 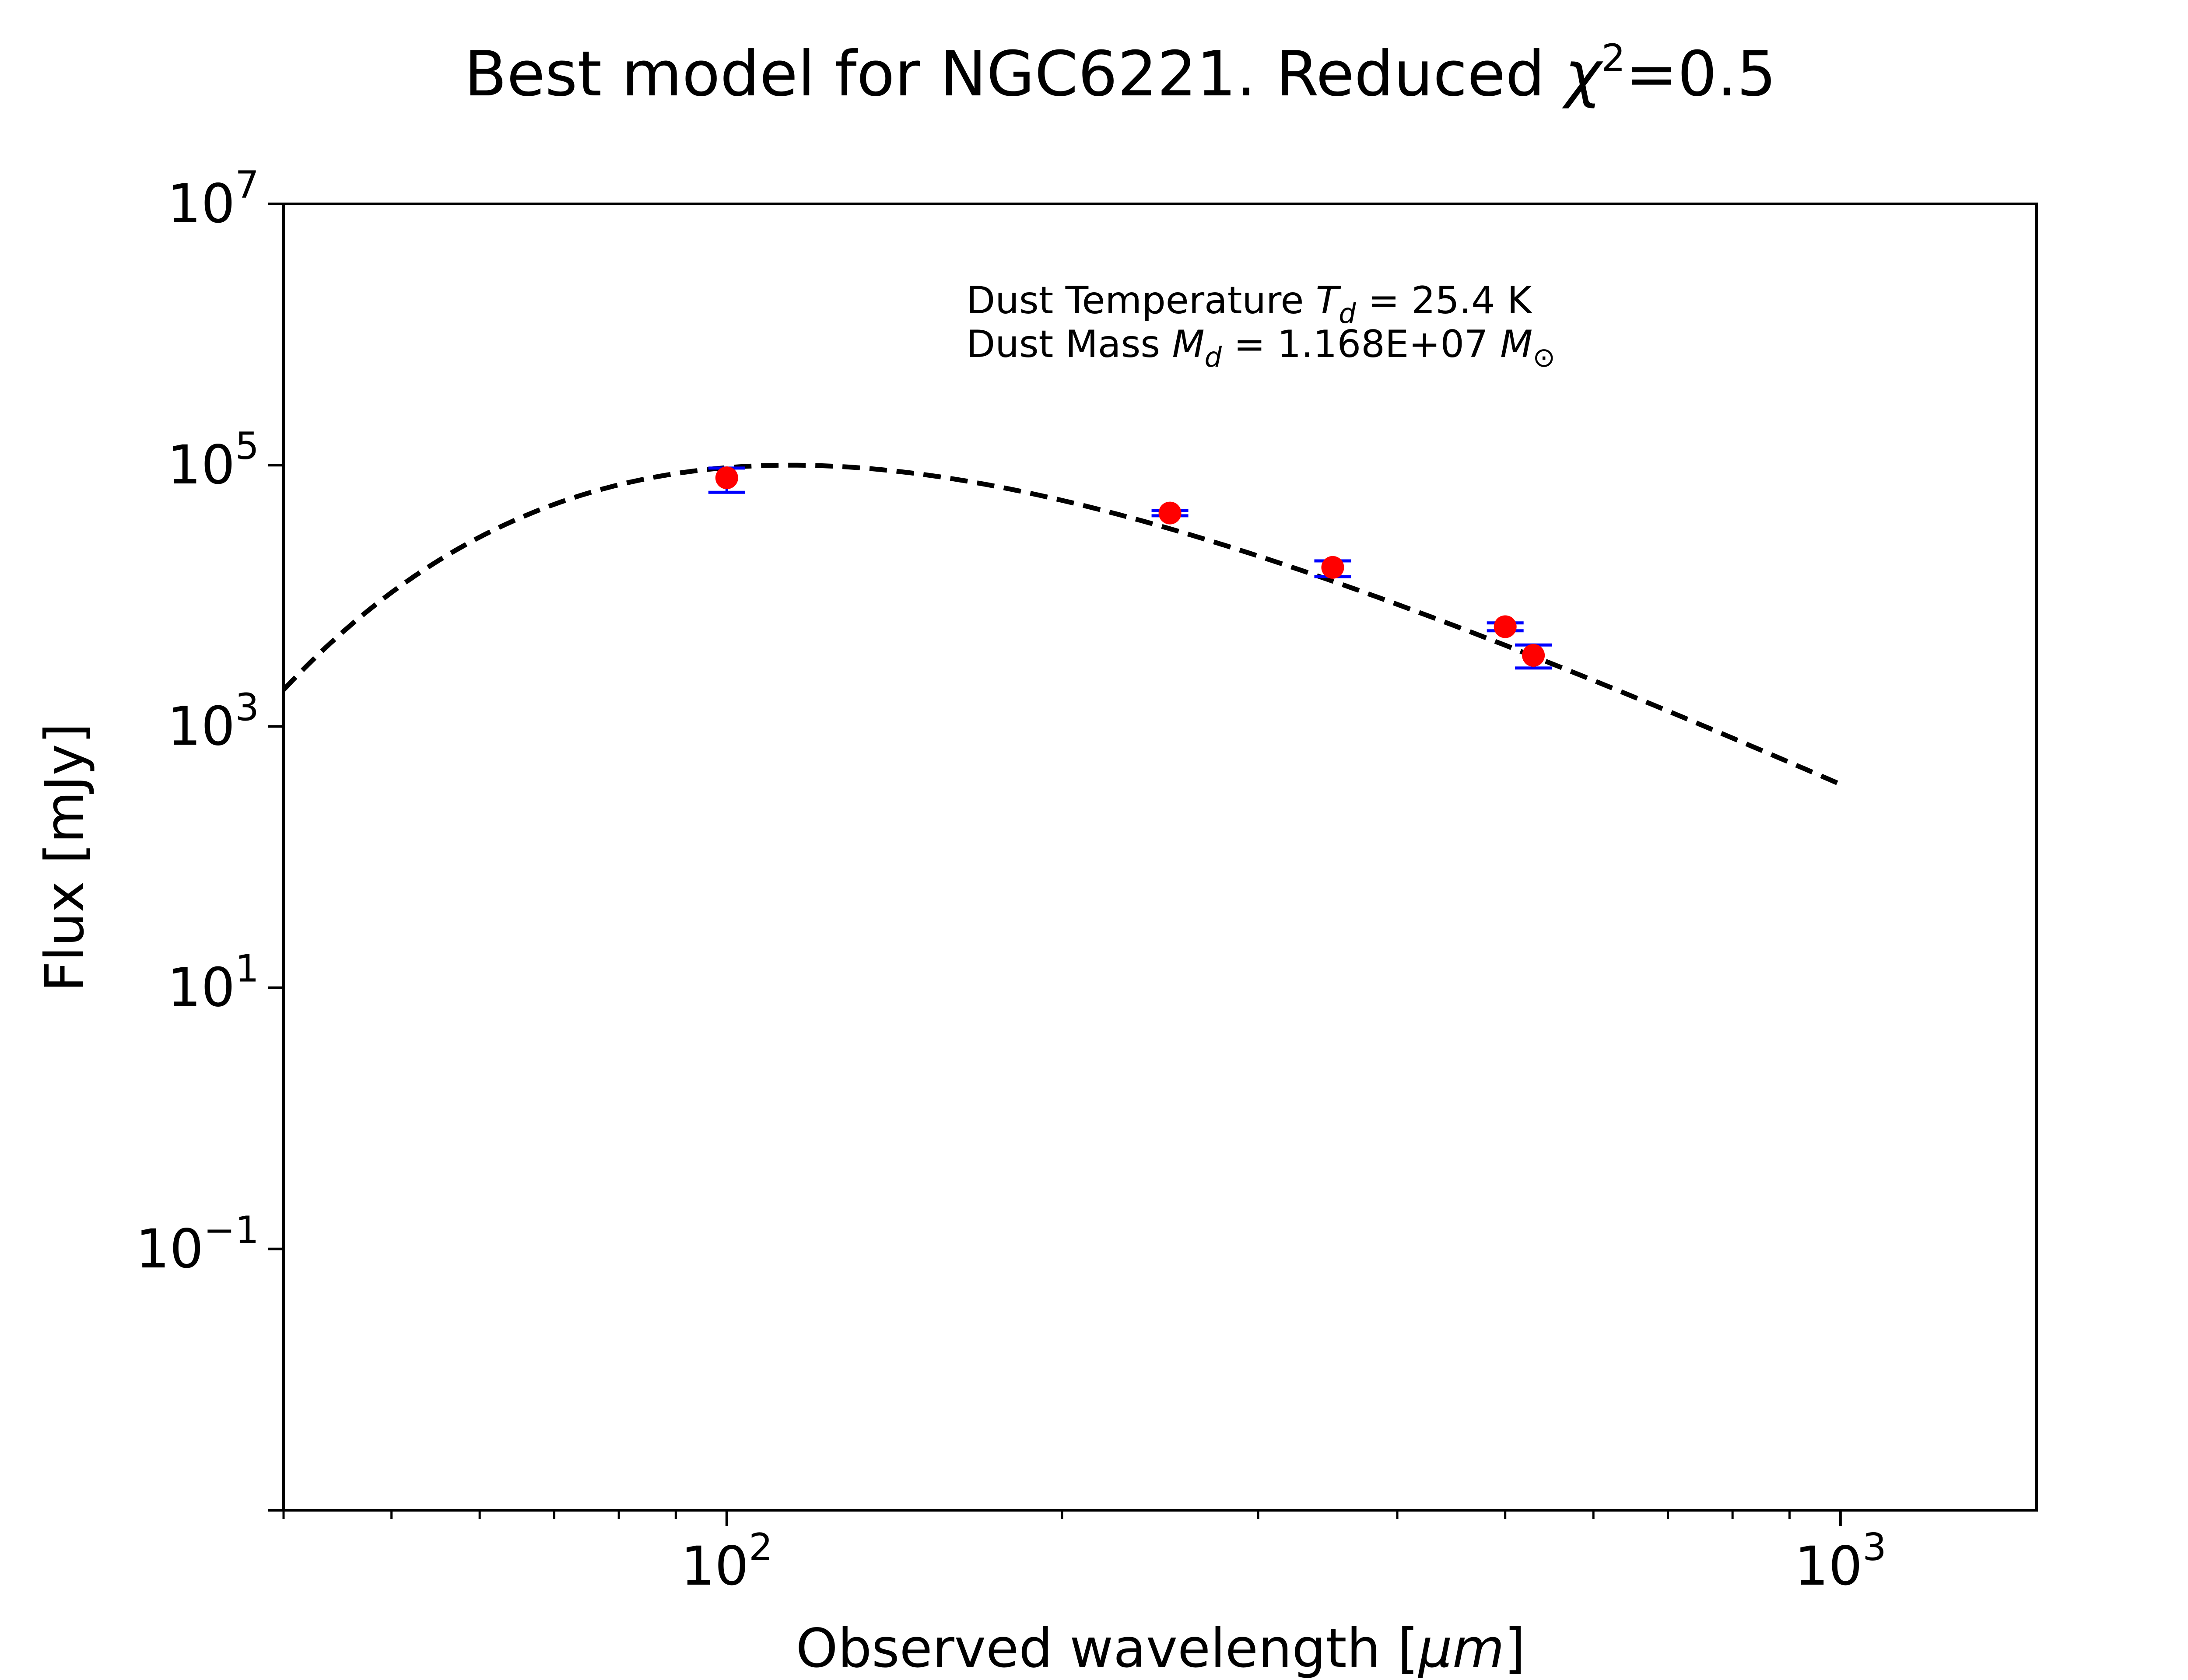 What do you see at coordinates (213, 721) in the screenshot?
I see `y-tick-label: 10³` at bounding box center [213, 721].